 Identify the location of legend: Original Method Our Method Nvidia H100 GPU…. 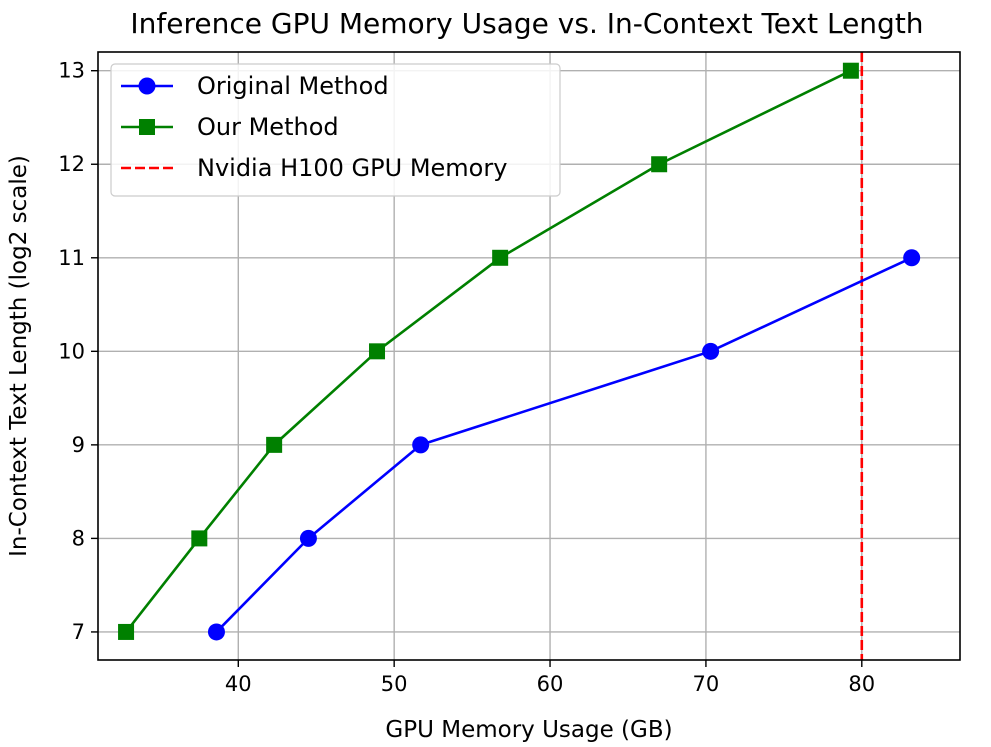
(335, 130).